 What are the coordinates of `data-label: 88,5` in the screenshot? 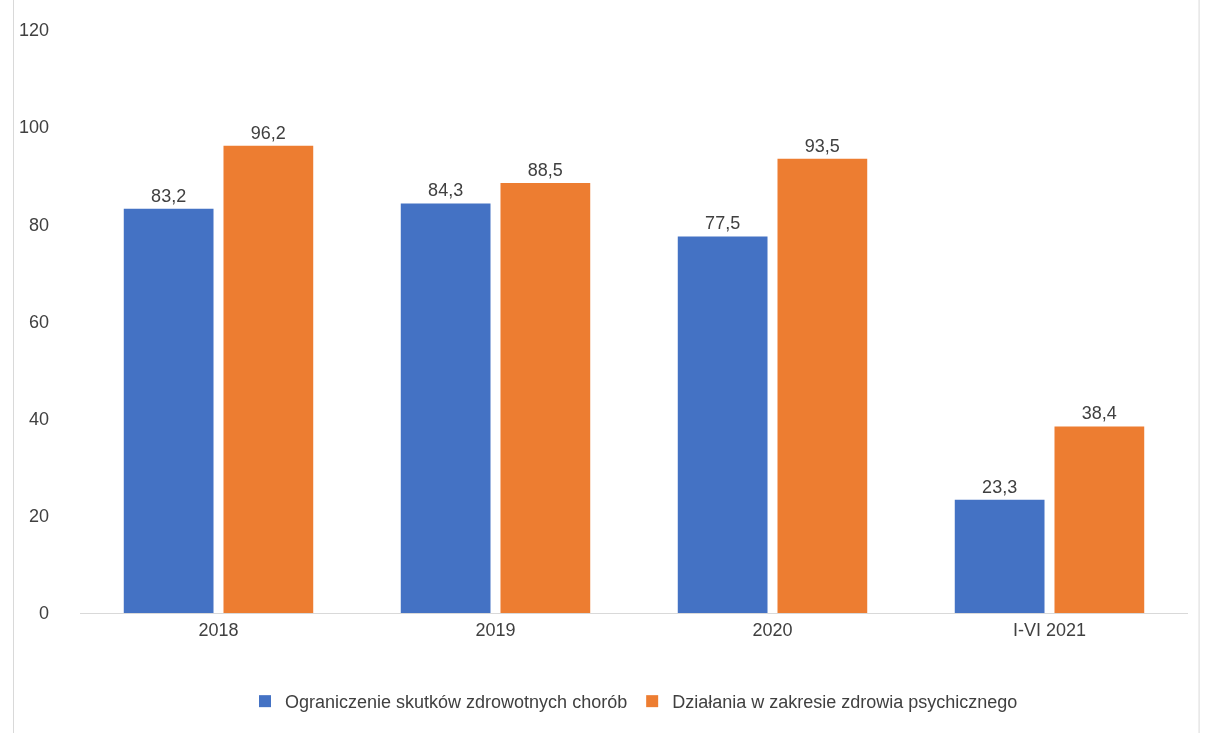 It's located at (545, 170).